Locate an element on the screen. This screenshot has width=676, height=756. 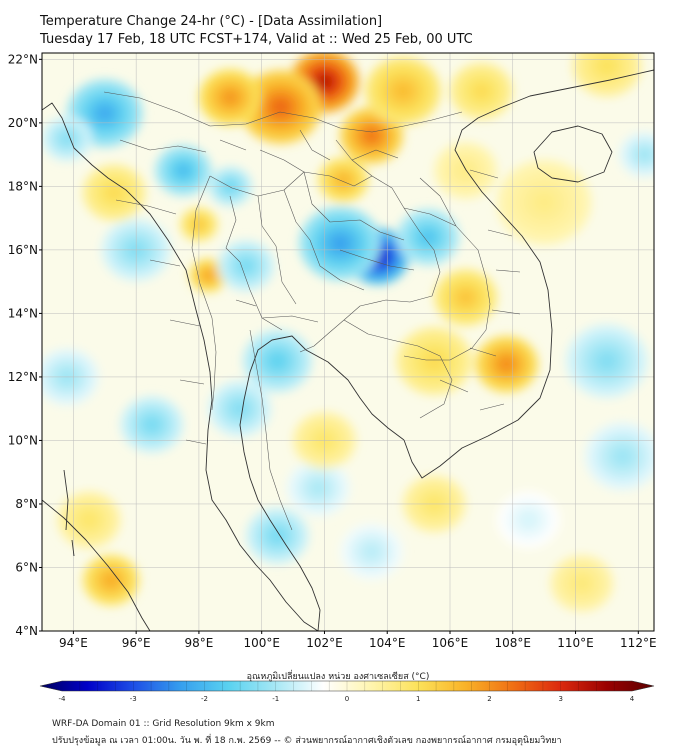
thailand-boundary is located at coordinates (325, 262).